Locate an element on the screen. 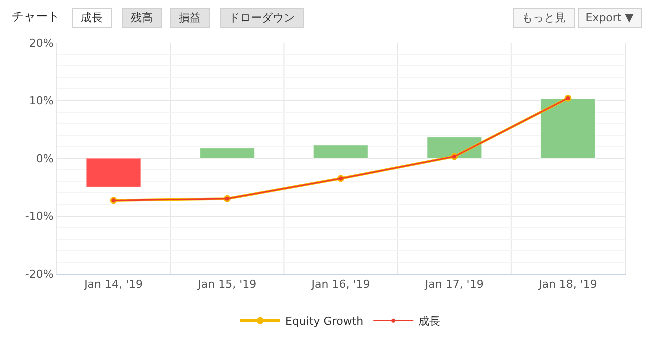  x-tick-label: Jan 16, '19 is located at coordinates (340, 285).